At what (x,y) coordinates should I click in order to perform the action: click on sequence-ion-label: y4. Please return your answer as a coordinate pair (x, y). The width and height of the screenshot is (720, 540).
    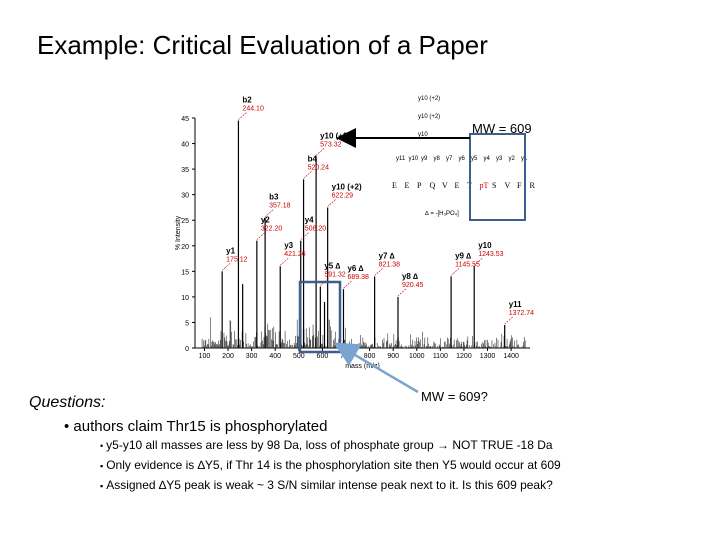
    Looking at the image, I should click on (487, 159).